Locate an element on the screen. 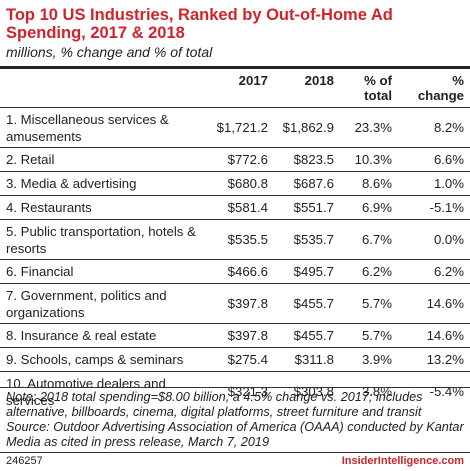  value-2018-cell: $303.8 is located at coordinates (313, 392).